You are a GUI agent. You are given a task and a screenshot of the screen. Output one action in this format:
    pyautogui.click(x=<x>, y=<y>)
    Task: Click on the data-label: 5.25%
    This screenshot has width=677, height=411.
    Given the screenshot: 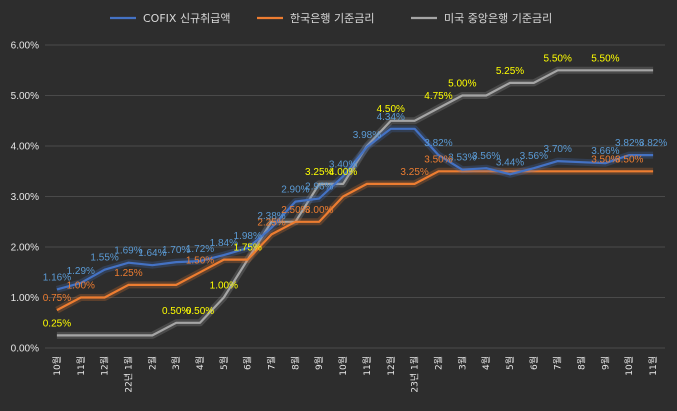 What is the action you would take?
    pyautogui.click(x=510, y=71)
    